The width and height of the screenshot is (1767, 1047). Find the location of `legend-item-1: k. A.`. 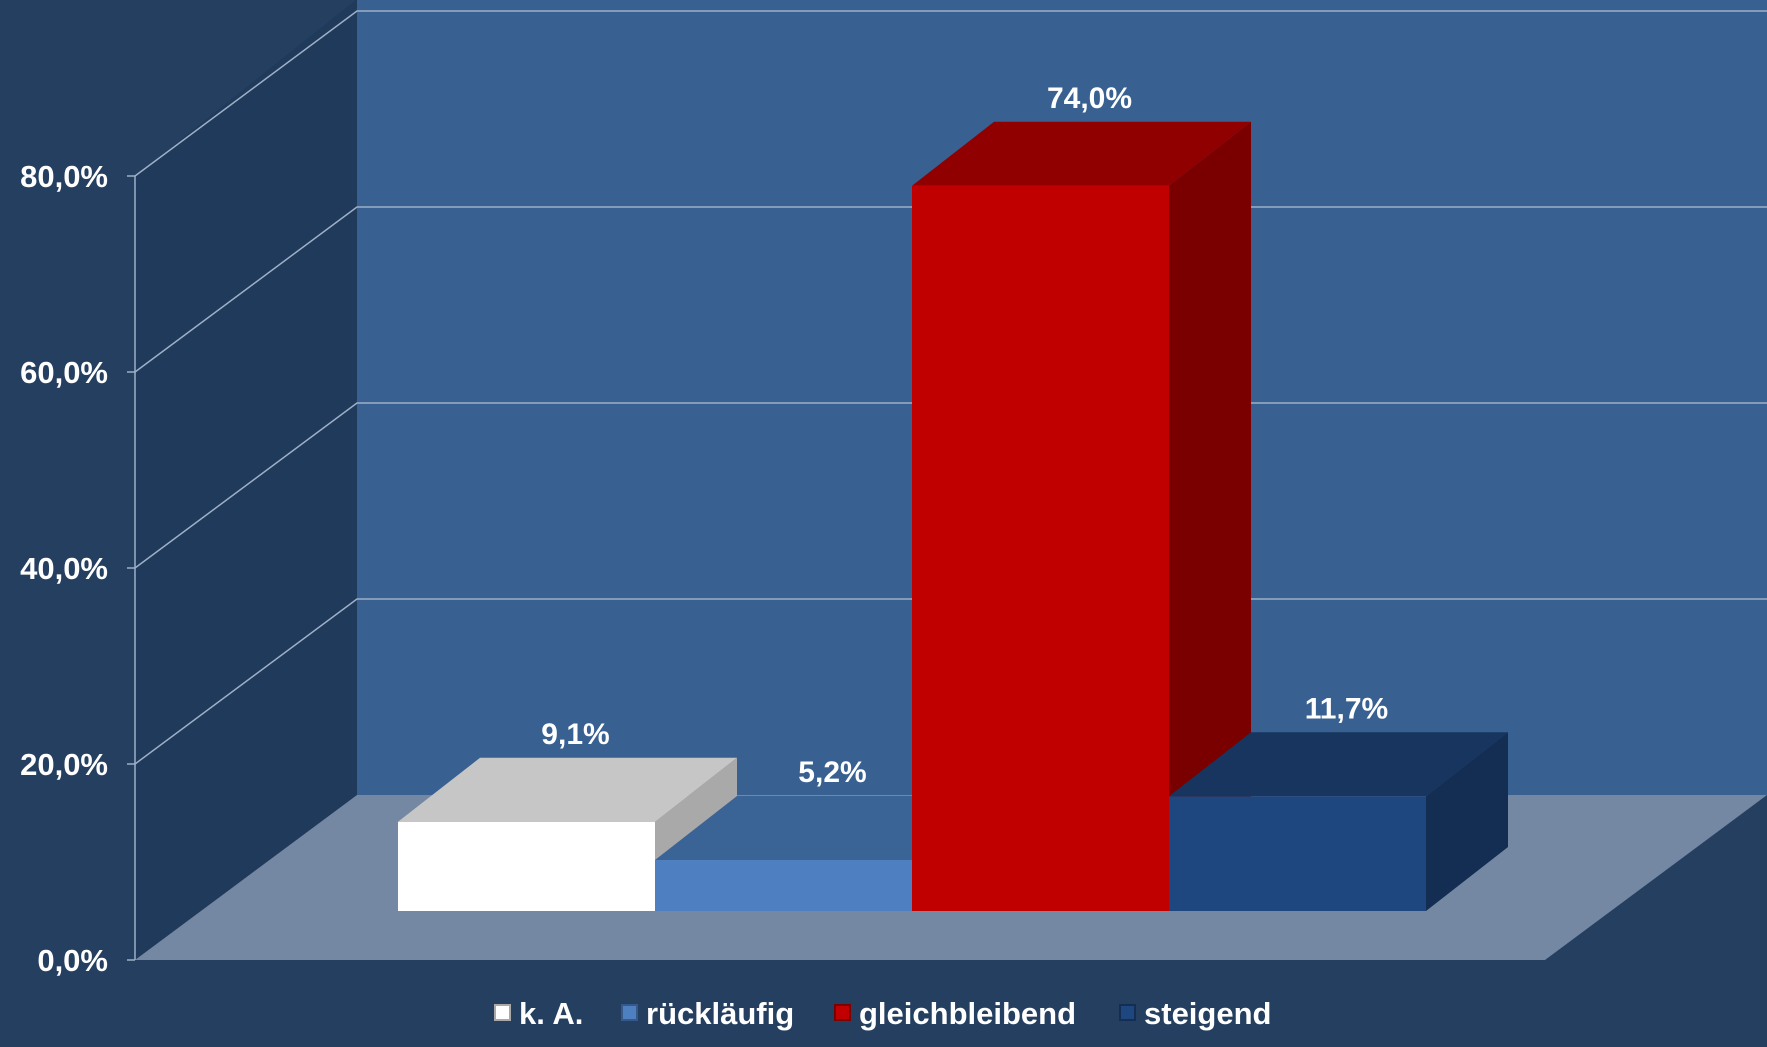

legend-item-1: k. A. is located at coordinates (538, 1013).